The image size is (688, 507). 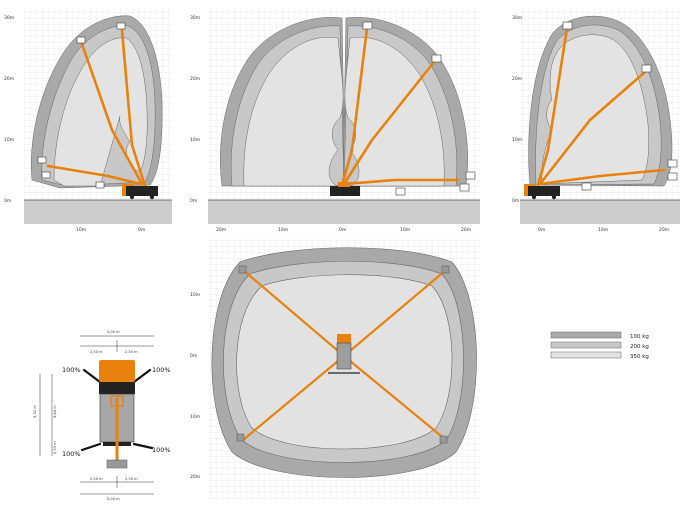 I want to click on side-view-right: 30m 20m 10m 0m 0m 10m 20m, so click(x=596, y=120).